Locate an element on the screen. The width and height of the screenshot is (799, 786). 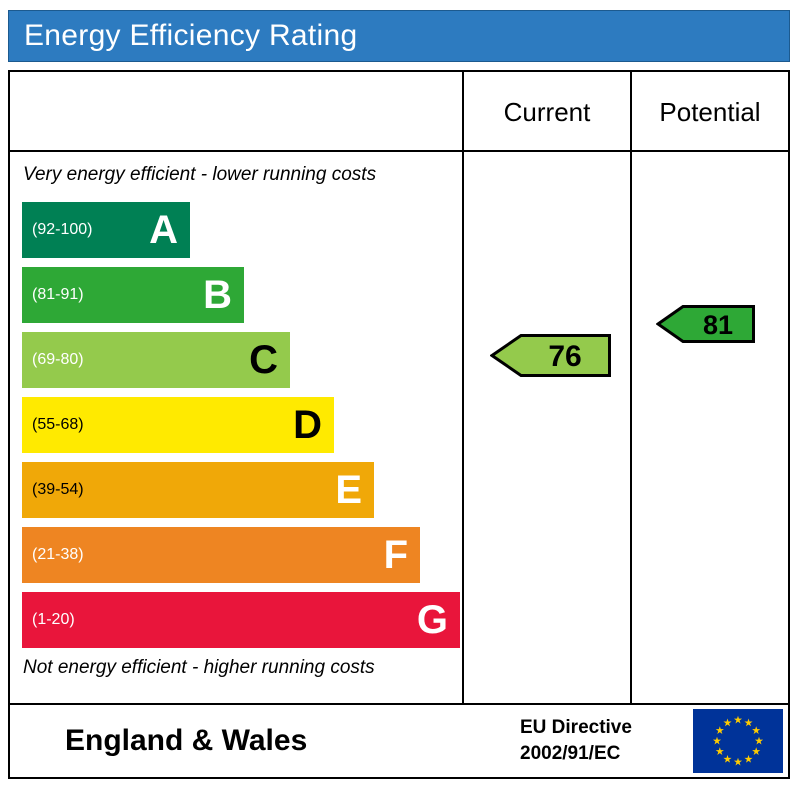
band-letter-label: G is located at coordinates (432, 620).